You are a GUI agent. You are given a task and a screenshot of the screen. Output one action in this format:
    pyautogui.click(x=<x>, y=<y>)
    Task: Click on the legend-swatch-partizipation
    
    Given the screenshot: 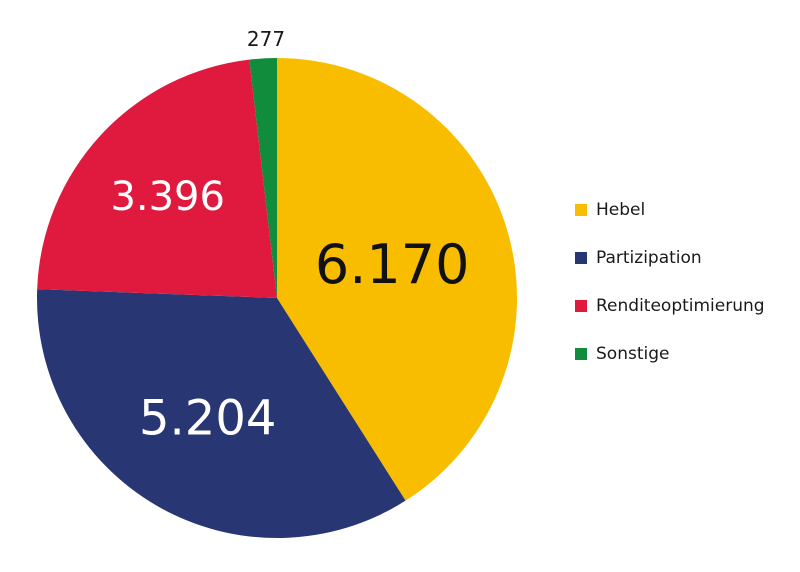 What is the action you would take?
    pyautogui.click(x=581, y=258)
    